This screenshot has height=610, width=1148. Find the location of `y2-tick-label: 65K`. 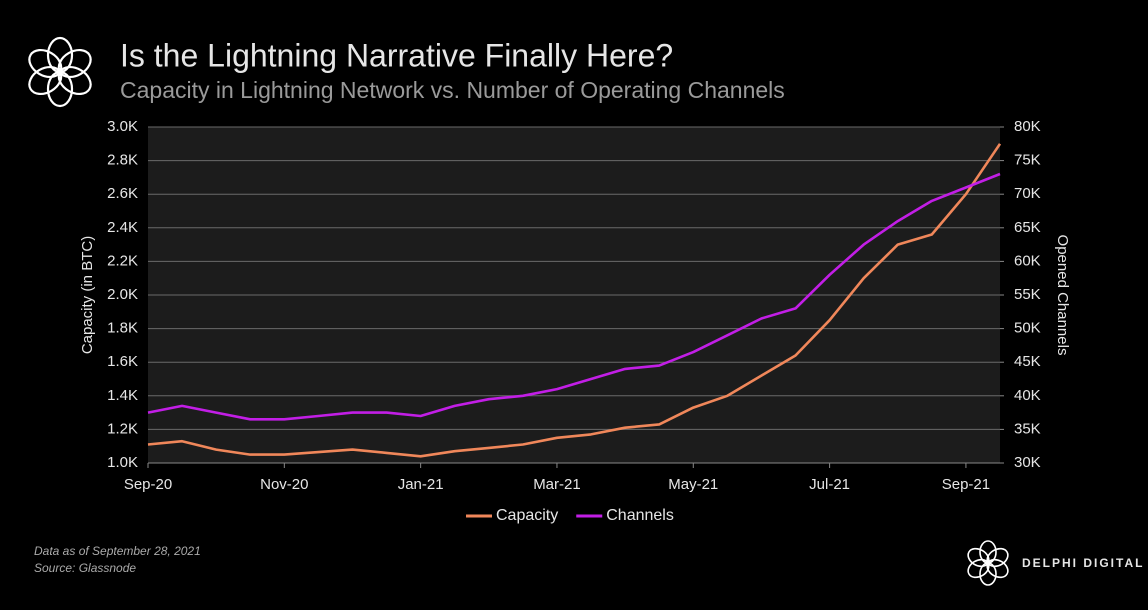

y2-tick-label: 65K is located at coordinates (1027, 227).